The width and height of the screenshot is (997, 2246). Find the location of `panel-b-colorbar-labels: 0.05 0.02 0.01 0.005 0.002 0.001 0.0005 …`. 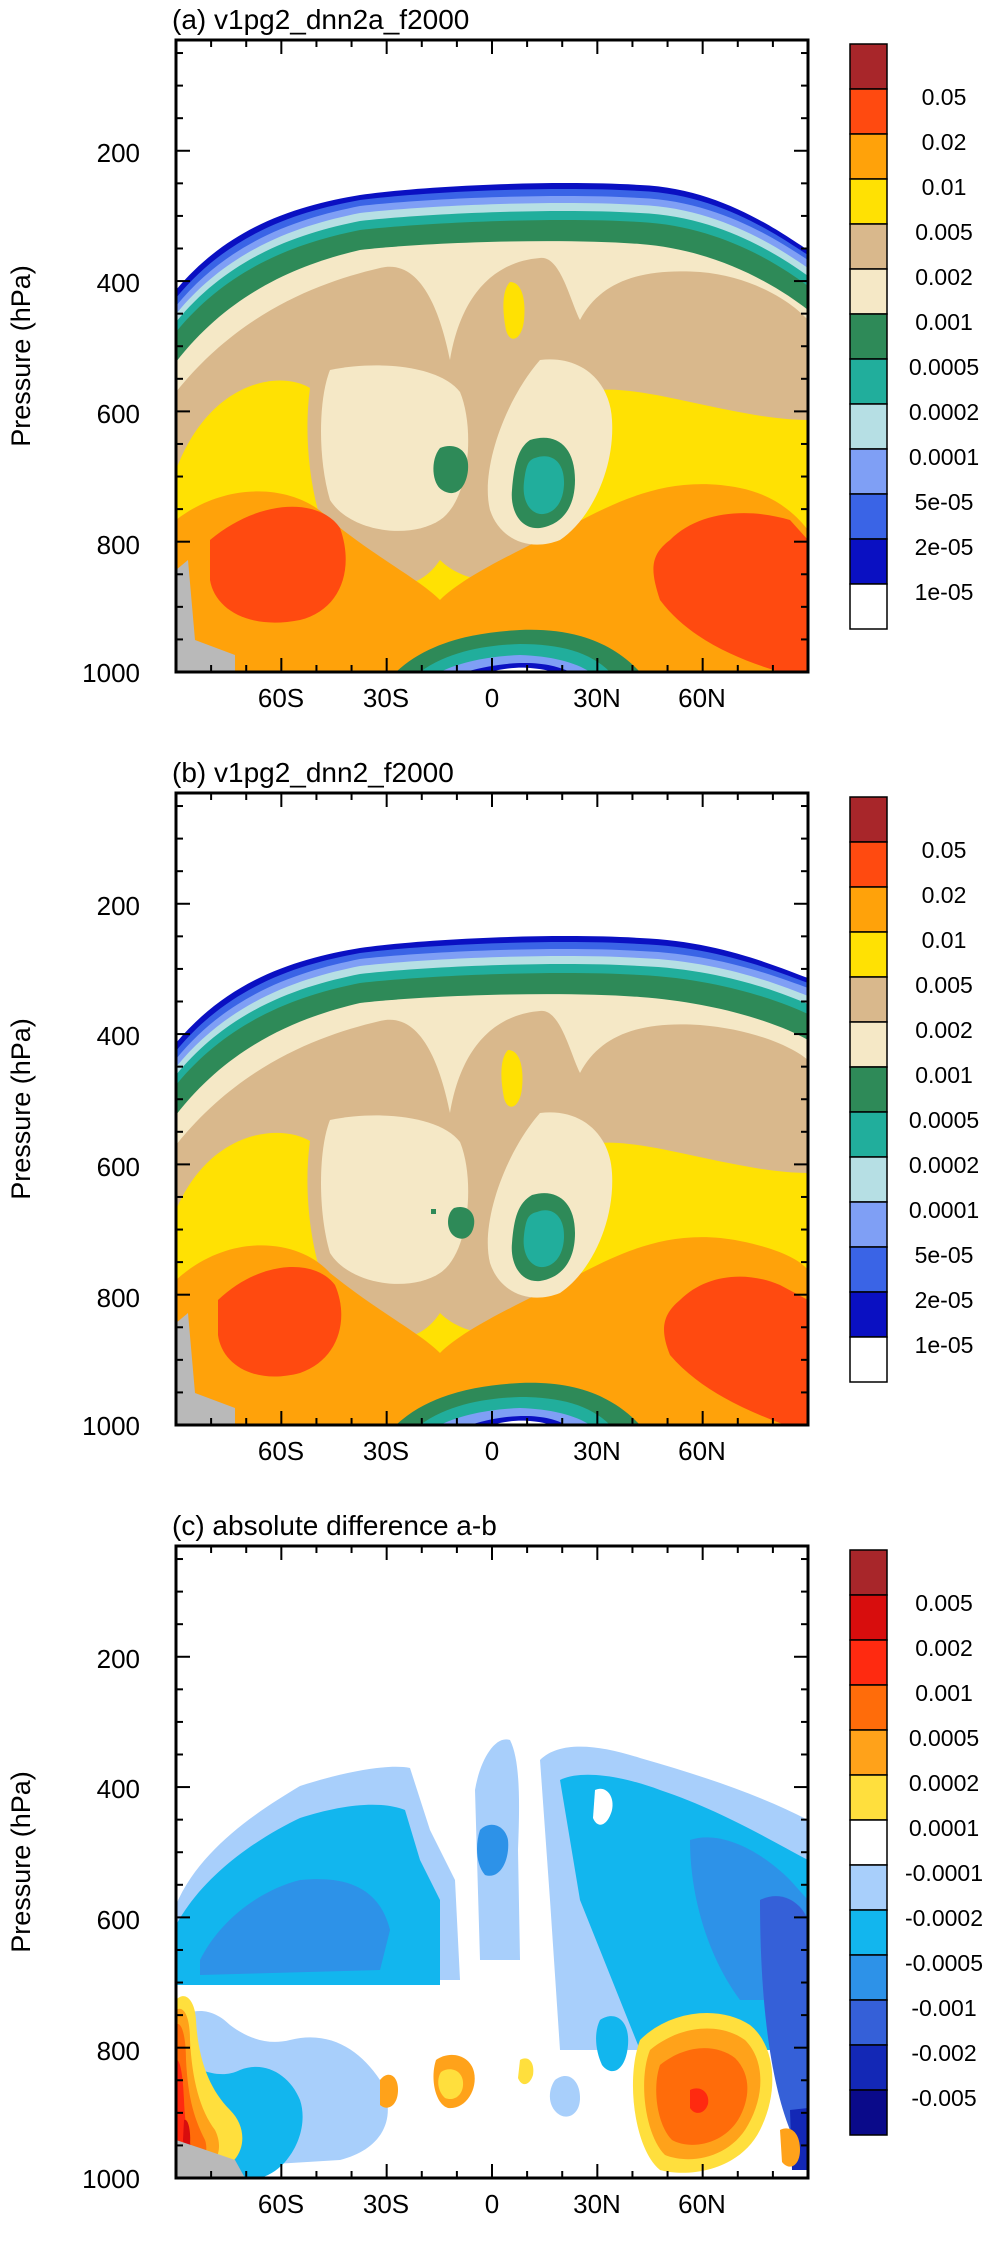

panel-b-colorbar-labels: 0.05 0.02 0.01 0.005 0.002 0.001 0.0005 … is located at coordinates (944, 1097).